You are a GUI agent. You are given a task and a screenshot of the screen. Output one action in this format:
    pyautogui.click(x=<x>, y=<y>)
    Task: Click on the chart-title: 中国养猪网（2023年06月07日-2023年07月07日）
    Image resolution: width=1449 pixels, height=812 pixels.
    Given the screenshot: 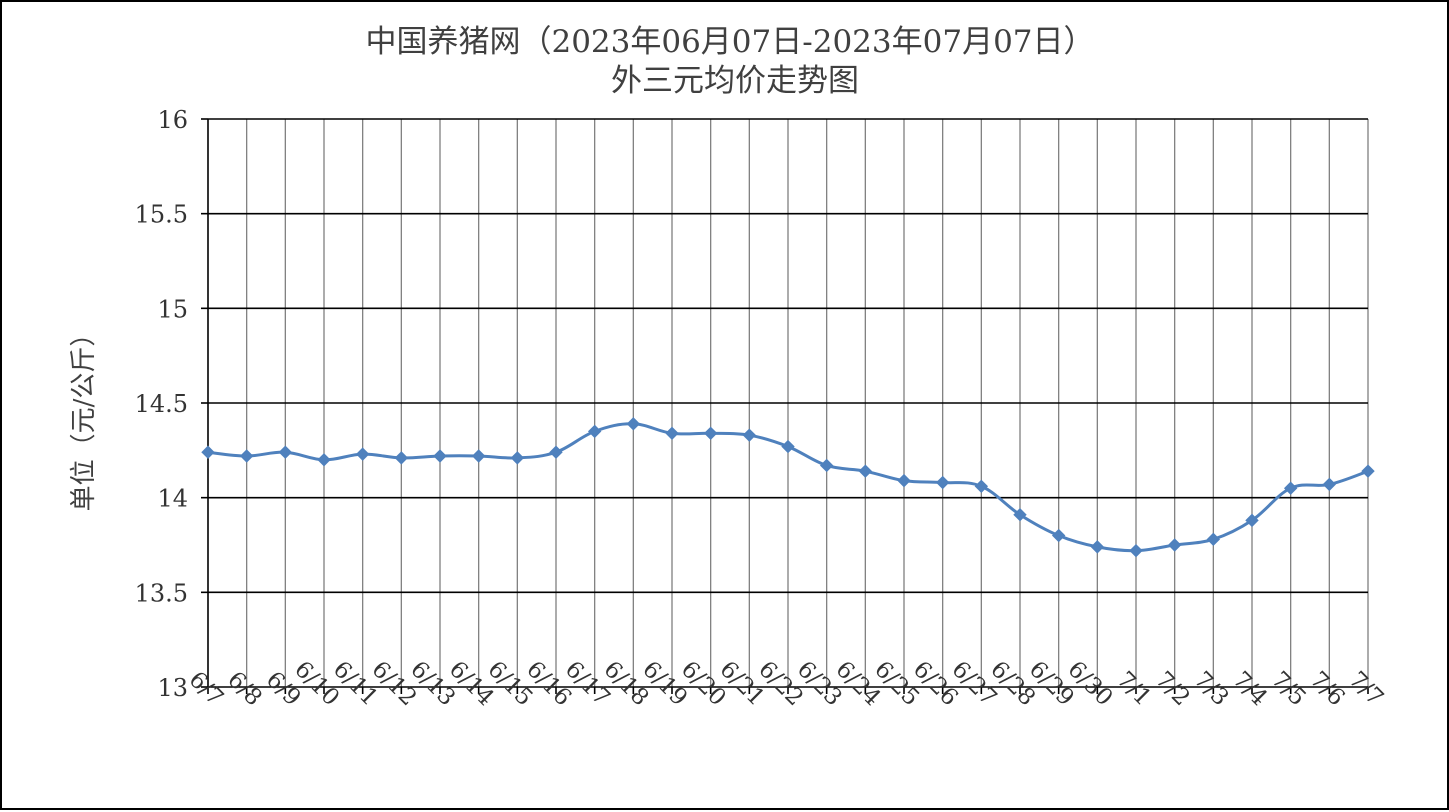 What is the action you would take?
    pyautogui.click(x=729, y=42)
    